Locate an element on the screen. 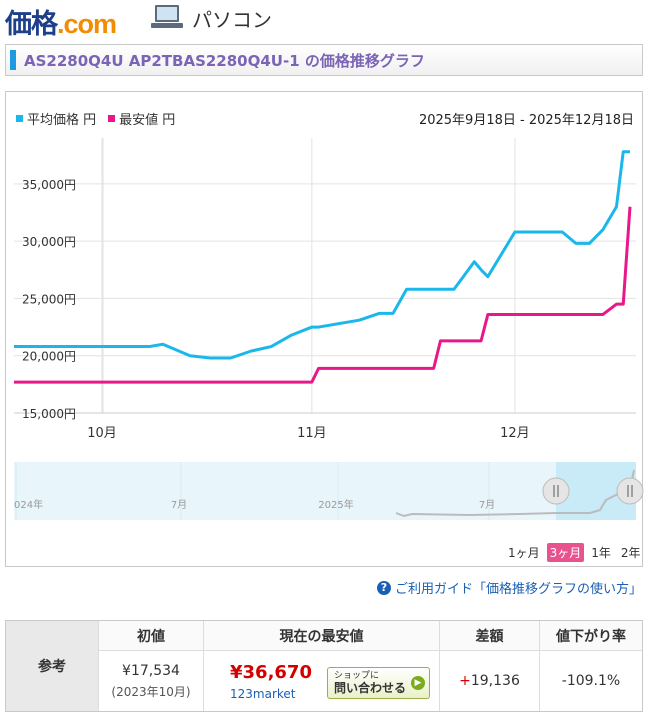 Image resolution: width=650 pixels, height=716 pixels. site-logo: 価格.com is located at coordinates (61, 21).